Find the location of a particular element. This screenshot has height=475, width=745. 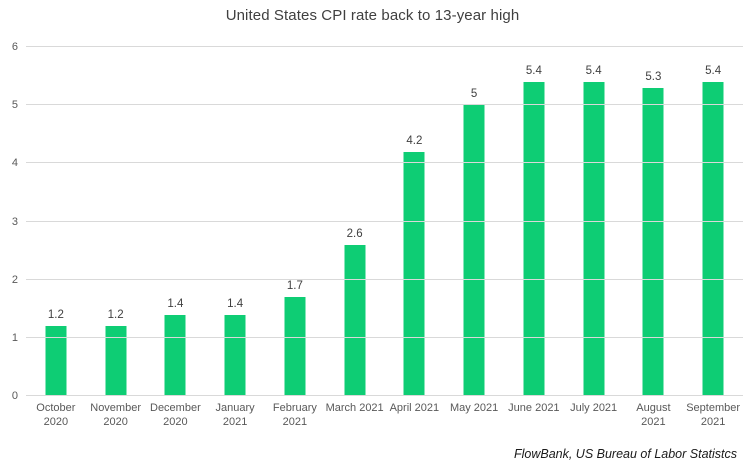

bar-slot: 5.3 is located at coordinates (654, 221).